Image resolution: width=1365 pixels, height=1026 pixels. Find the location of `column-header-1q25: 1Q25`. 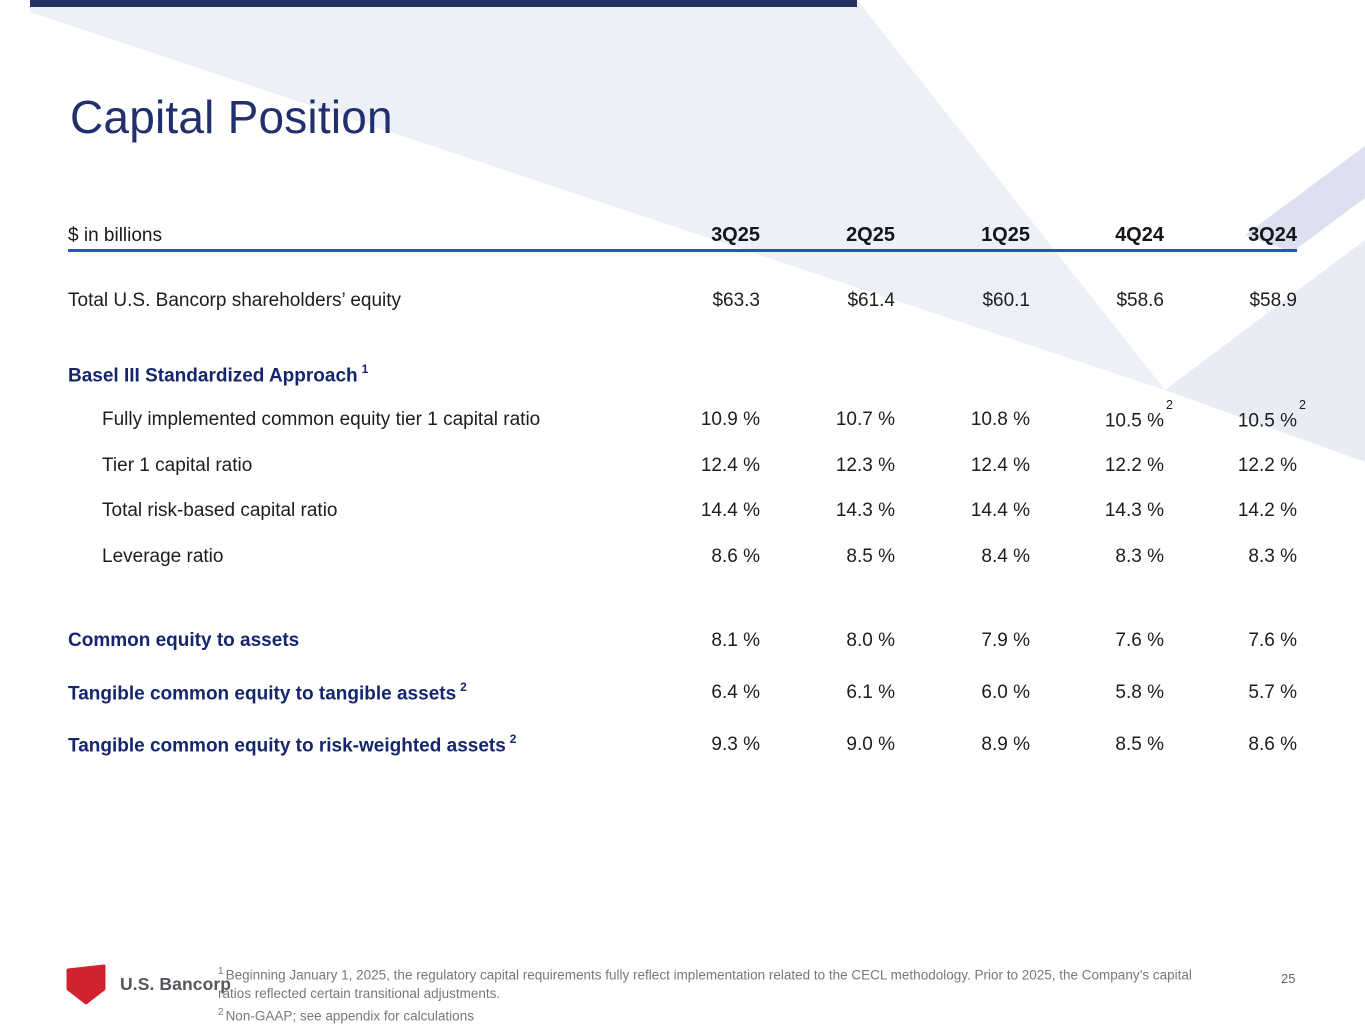

column-header-1q25: 1Q25 is located at coordinates (1005, 235).